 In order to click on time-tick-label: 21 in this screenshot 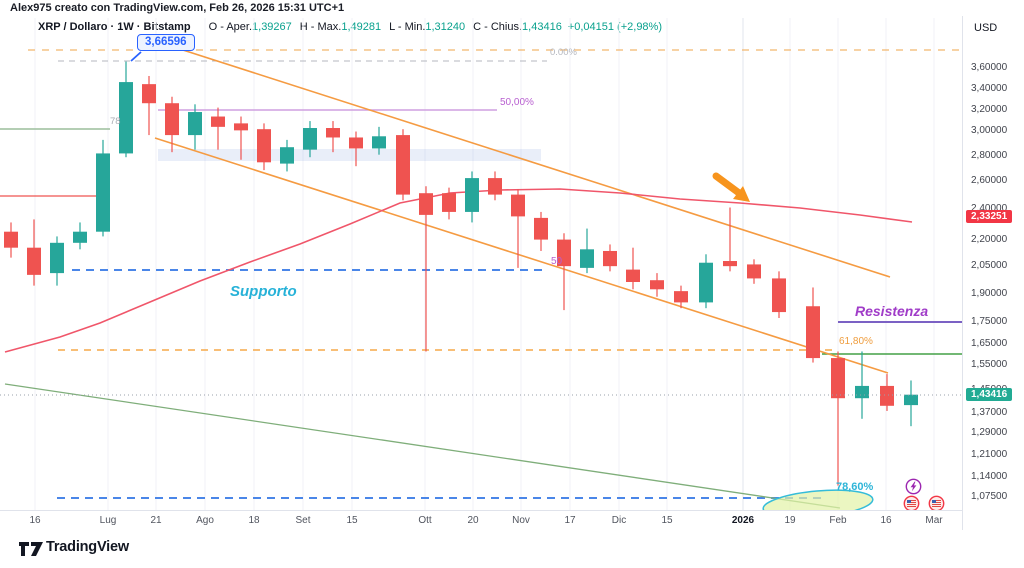, I will do `click(156, 520)`.